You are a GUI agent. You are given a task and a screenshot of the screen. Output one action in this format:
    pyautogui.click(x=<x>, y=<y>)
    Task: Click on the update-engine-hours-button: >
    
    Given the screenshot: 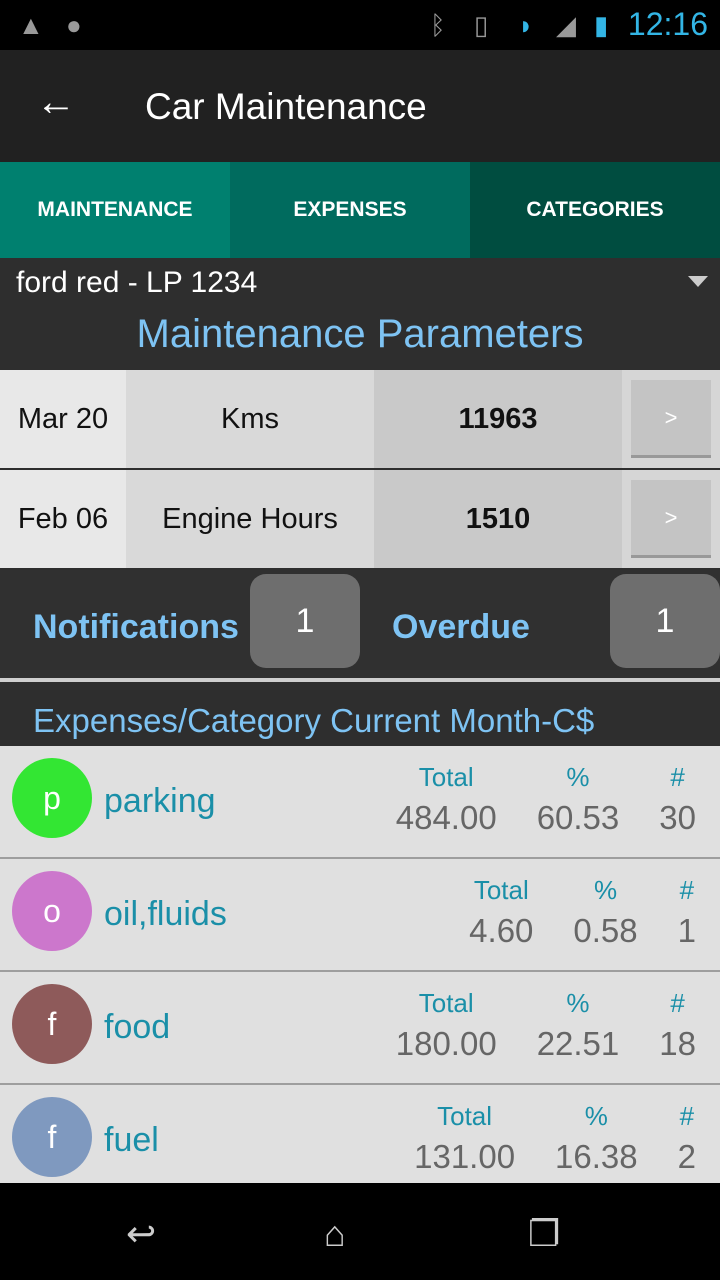 What is the action you would take?
    pyautogui.click(x=671, y=519)
    